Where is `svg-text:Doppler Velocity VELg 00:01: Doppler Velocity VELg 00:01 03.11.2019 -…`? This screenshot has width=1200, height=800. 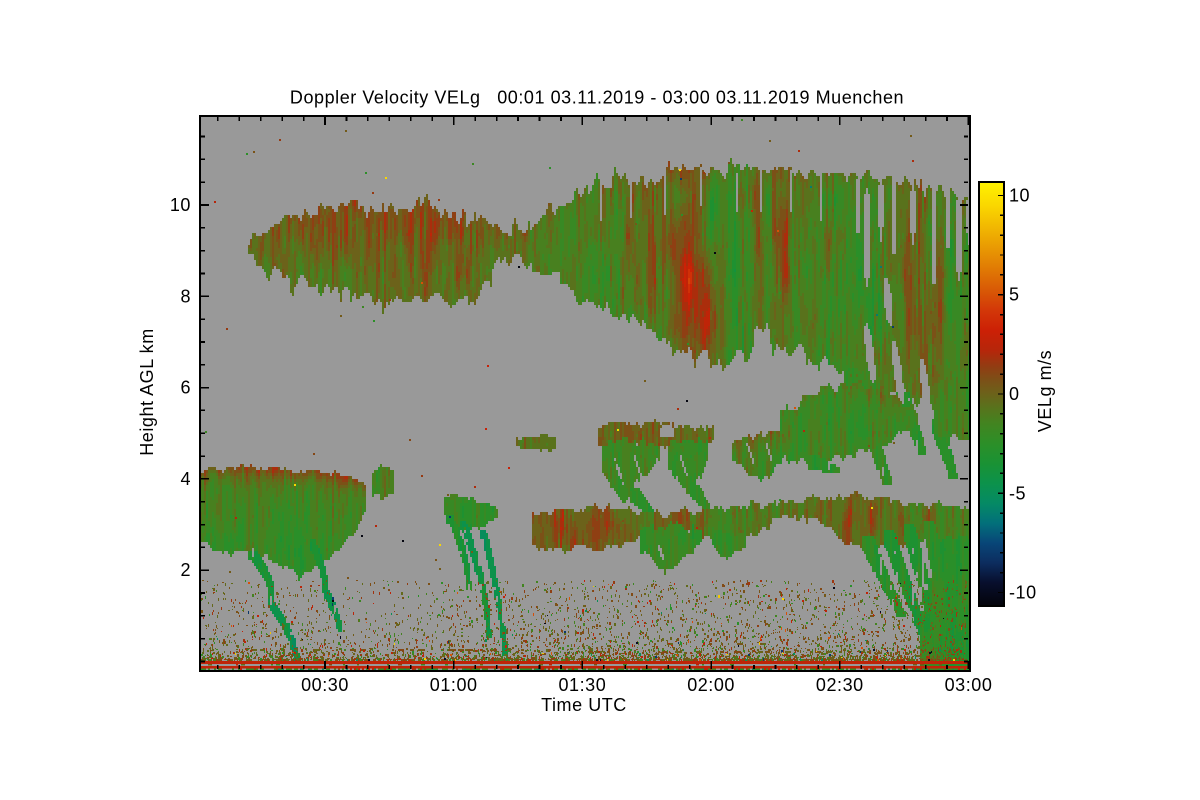 svg-text:Doppler Velocity VELg 00:01: Doppler Velocity VELg 00:01 03.11.2019 -… is located at coordinates (597, 98).